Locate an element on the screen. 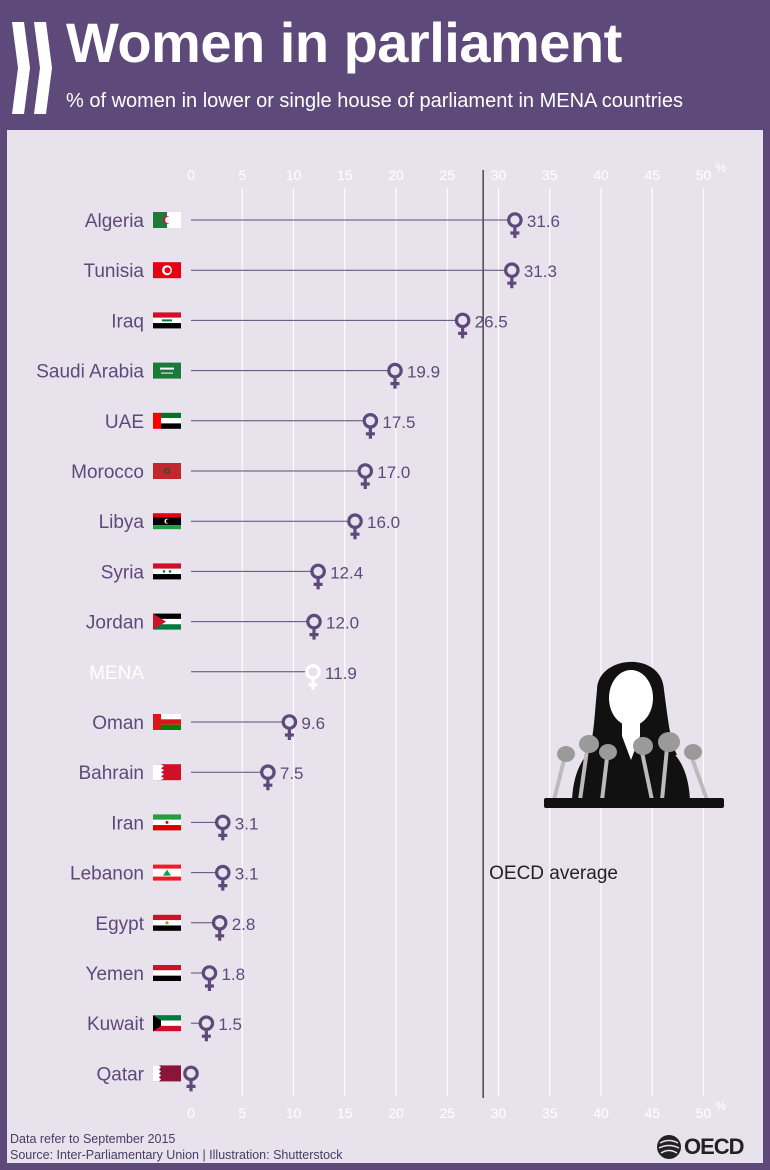  x-tick-label-bottom: 30 is located at coordinates (499, 1113).